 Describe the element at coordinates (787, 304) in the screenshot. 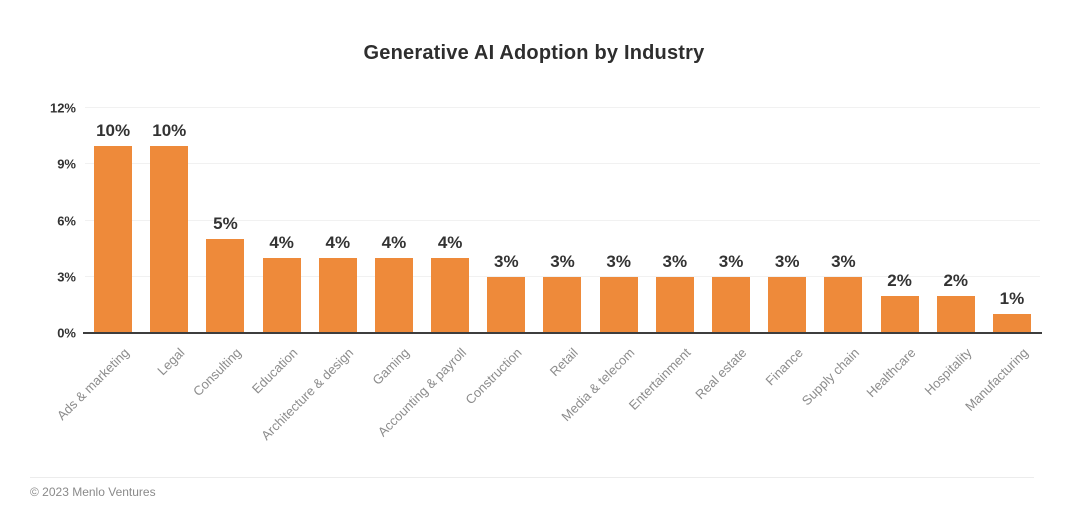

I see `bar-finance` at that location.